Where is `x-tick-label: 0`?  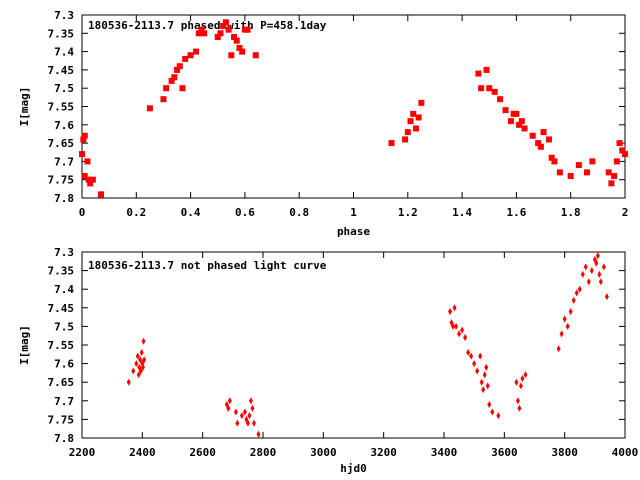 x-tick-label: 0 is located at coordinates (82, 212).